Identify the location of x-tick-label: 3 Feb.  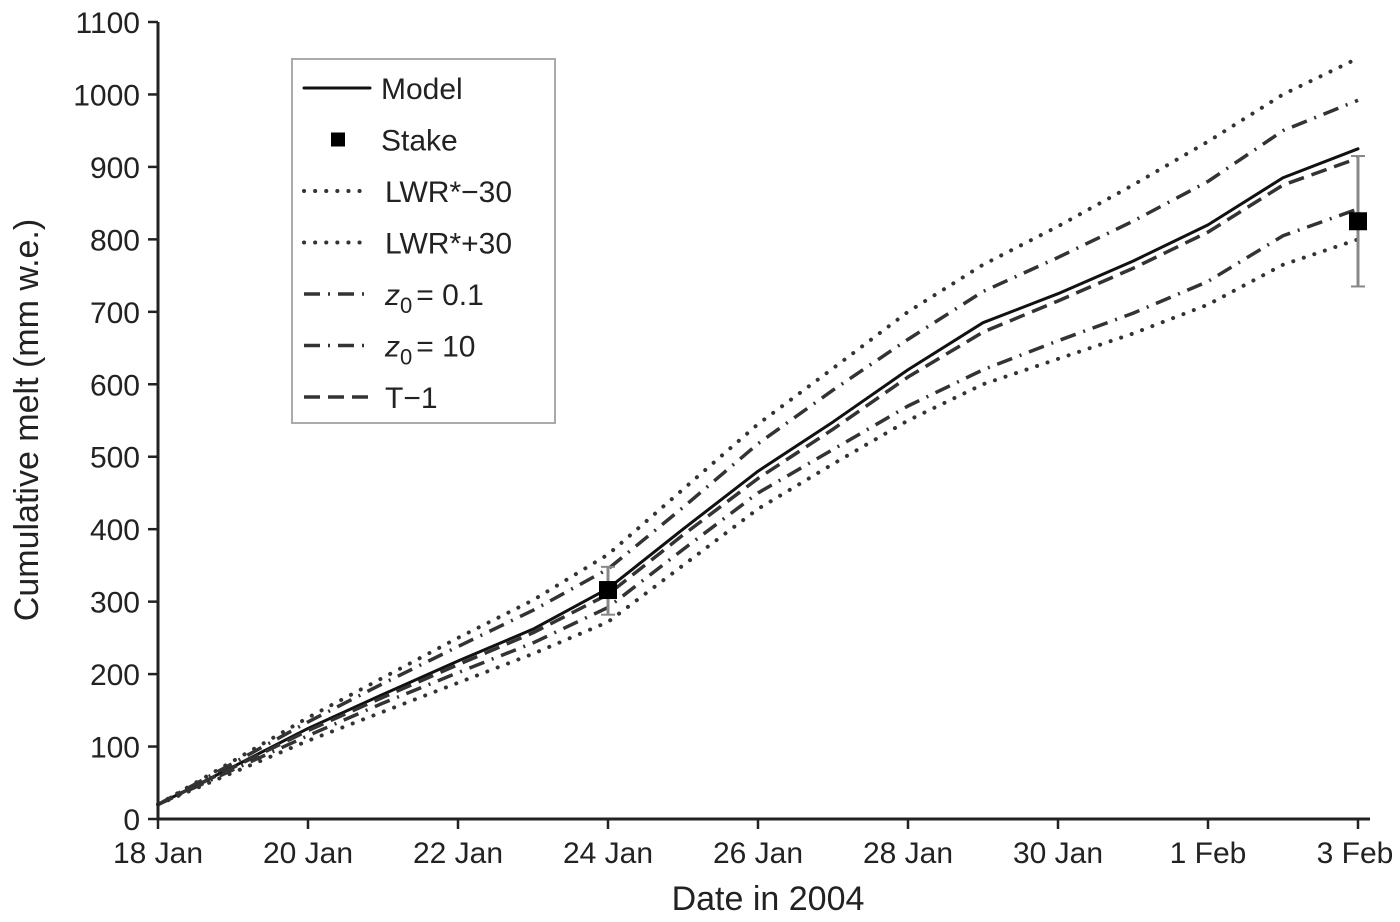
(1355, 853).